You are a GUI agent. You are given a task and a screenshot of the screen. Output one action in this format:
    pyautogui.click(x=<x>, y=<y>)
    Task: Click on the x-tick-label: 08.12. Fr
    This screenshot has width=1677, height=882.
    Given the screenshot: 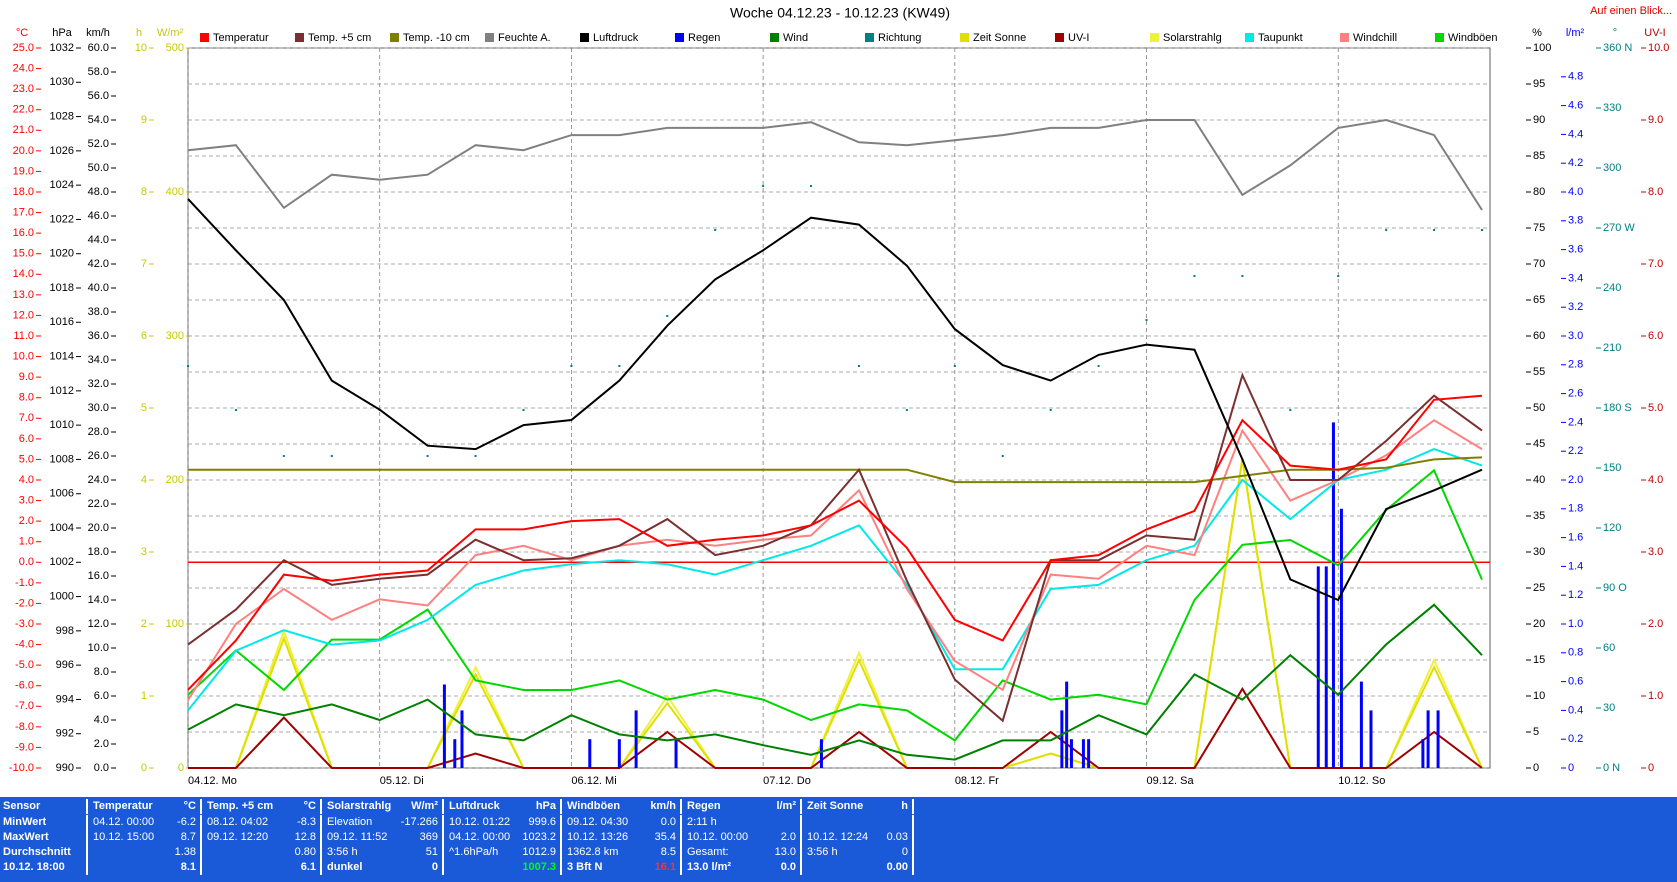 What is the action you would take?
    pyautogui.click(x=977, y=781)
    